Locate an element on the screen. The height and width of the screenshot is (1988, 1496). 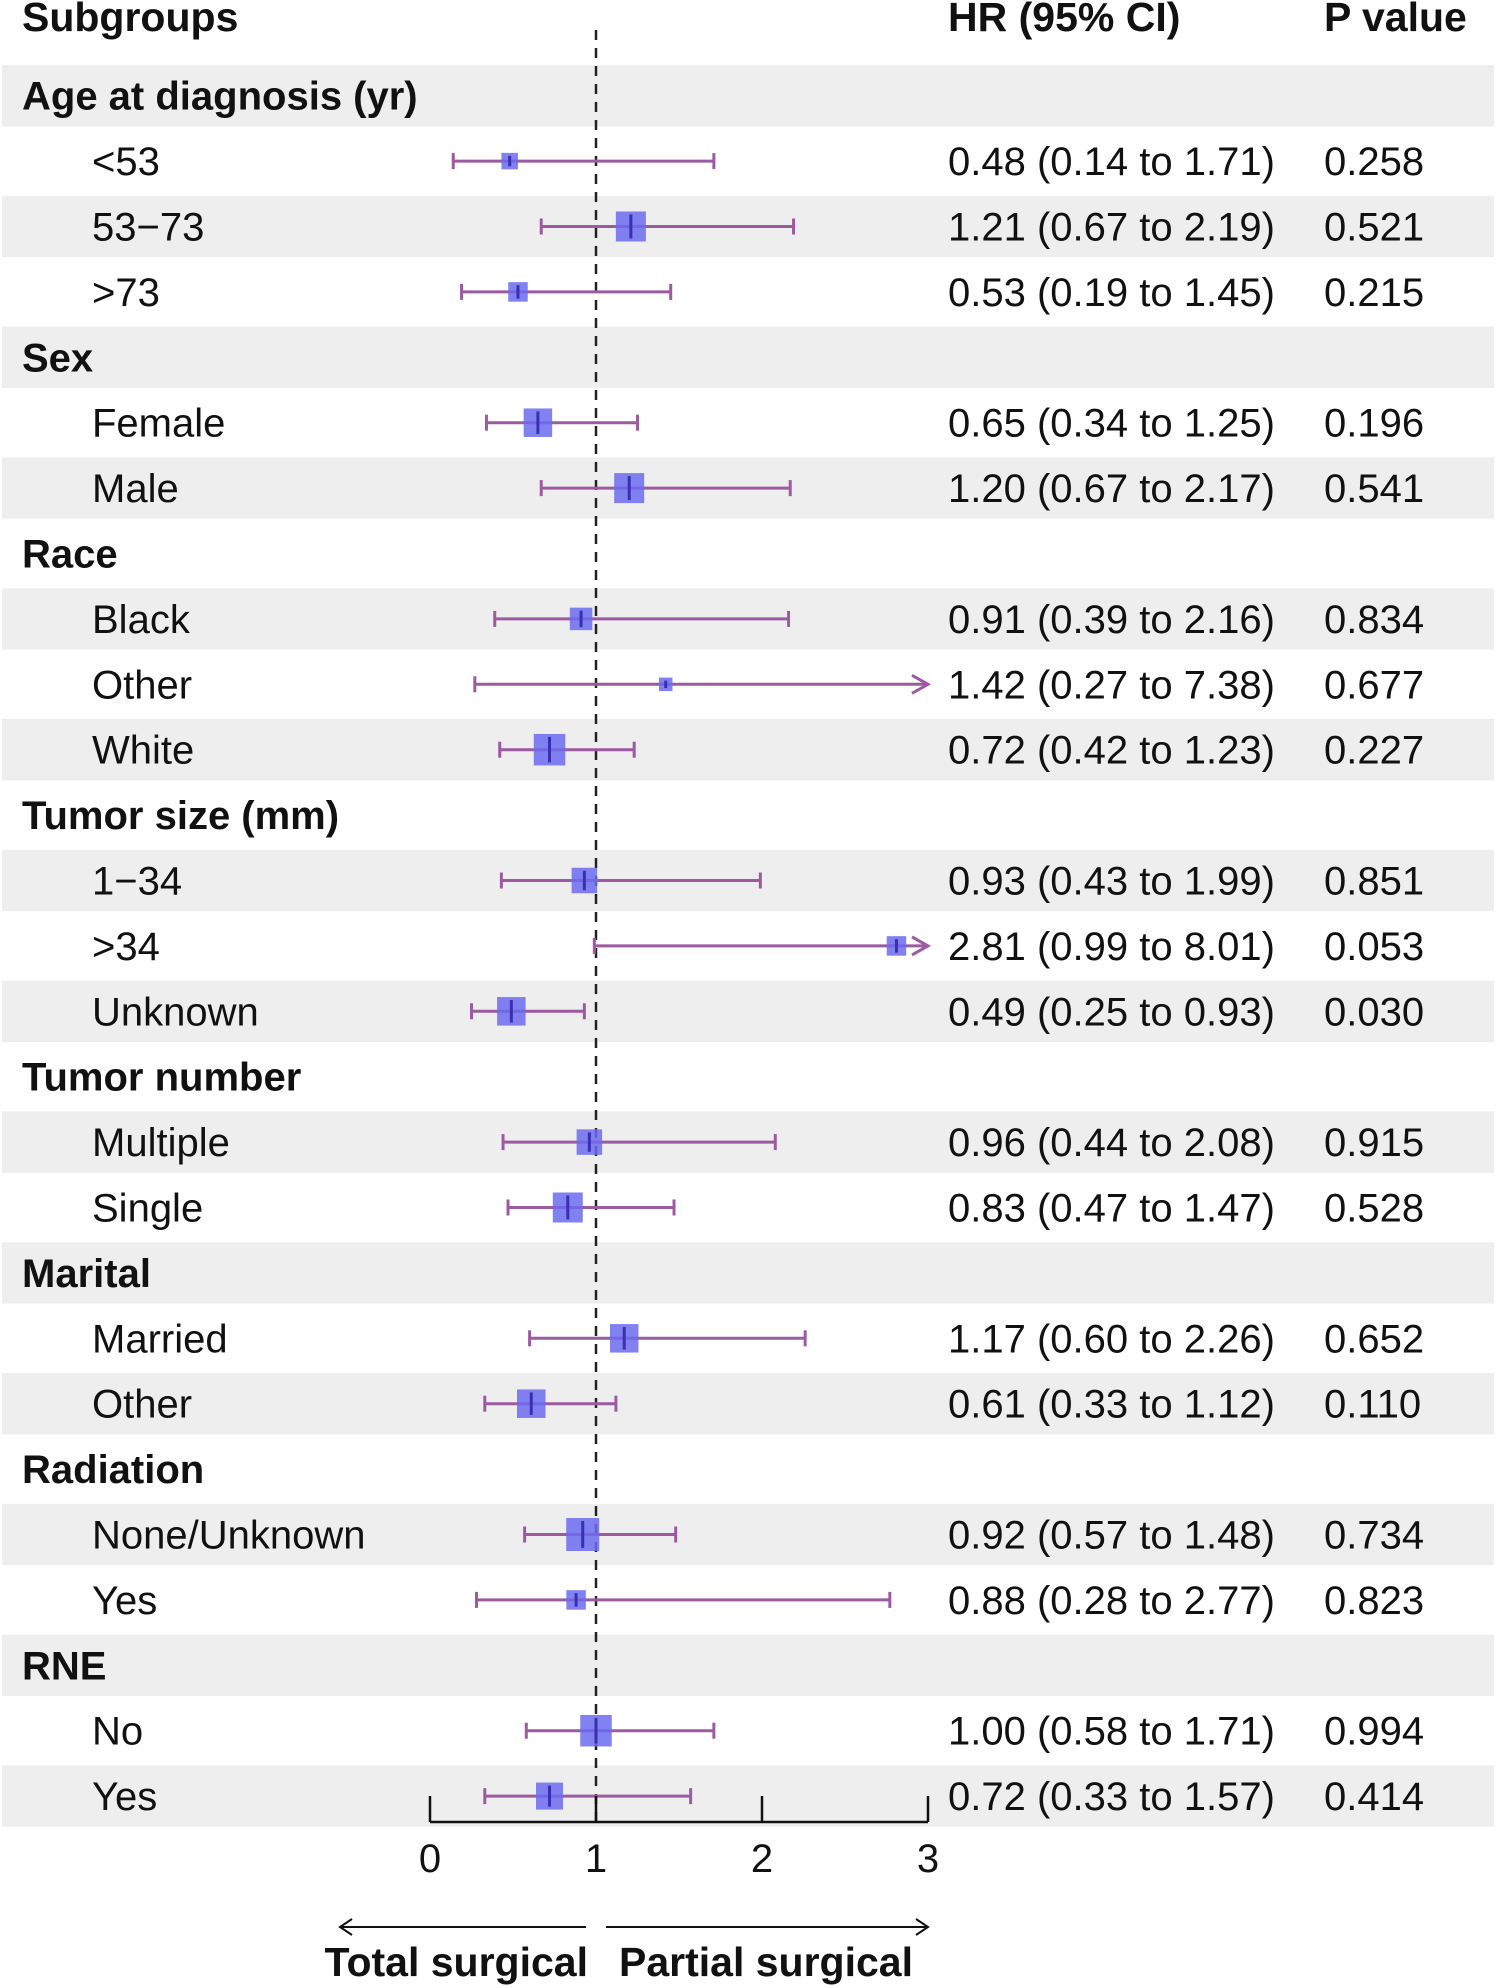
subgroup-label: None/Unknown is located at coordinates (229, 1536).